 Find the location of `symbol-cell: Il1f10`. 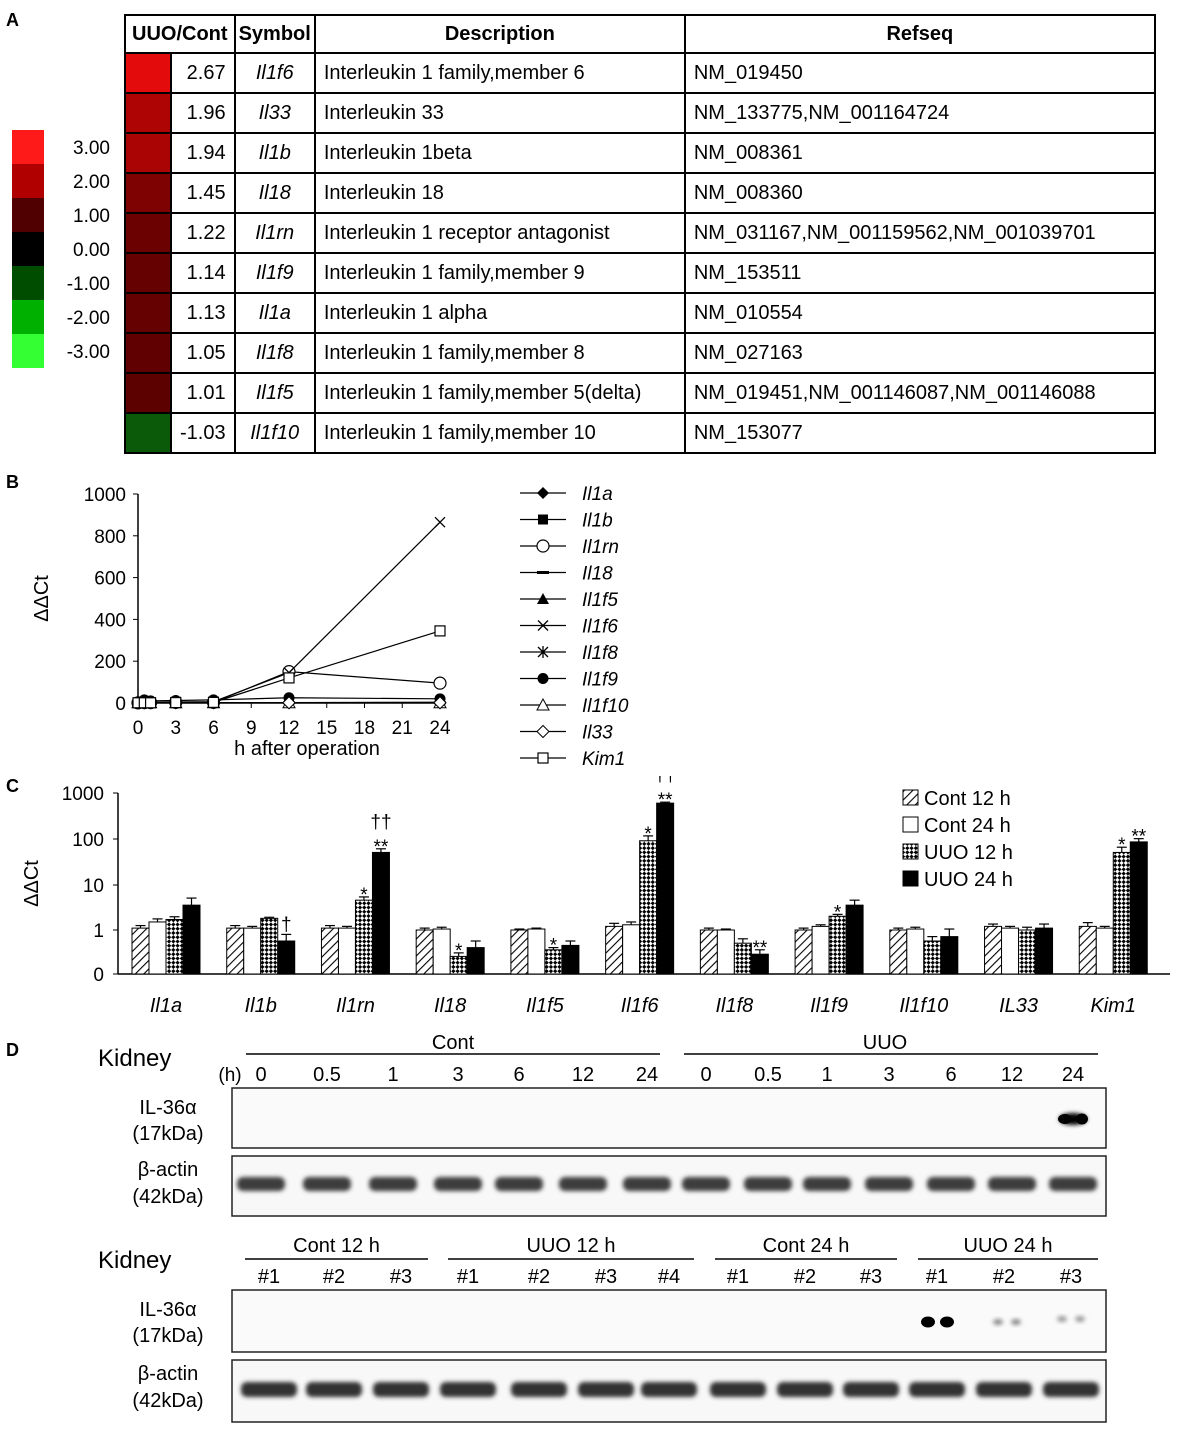

symbol-cell: Il1f10 is located at coordinates (274, 433).